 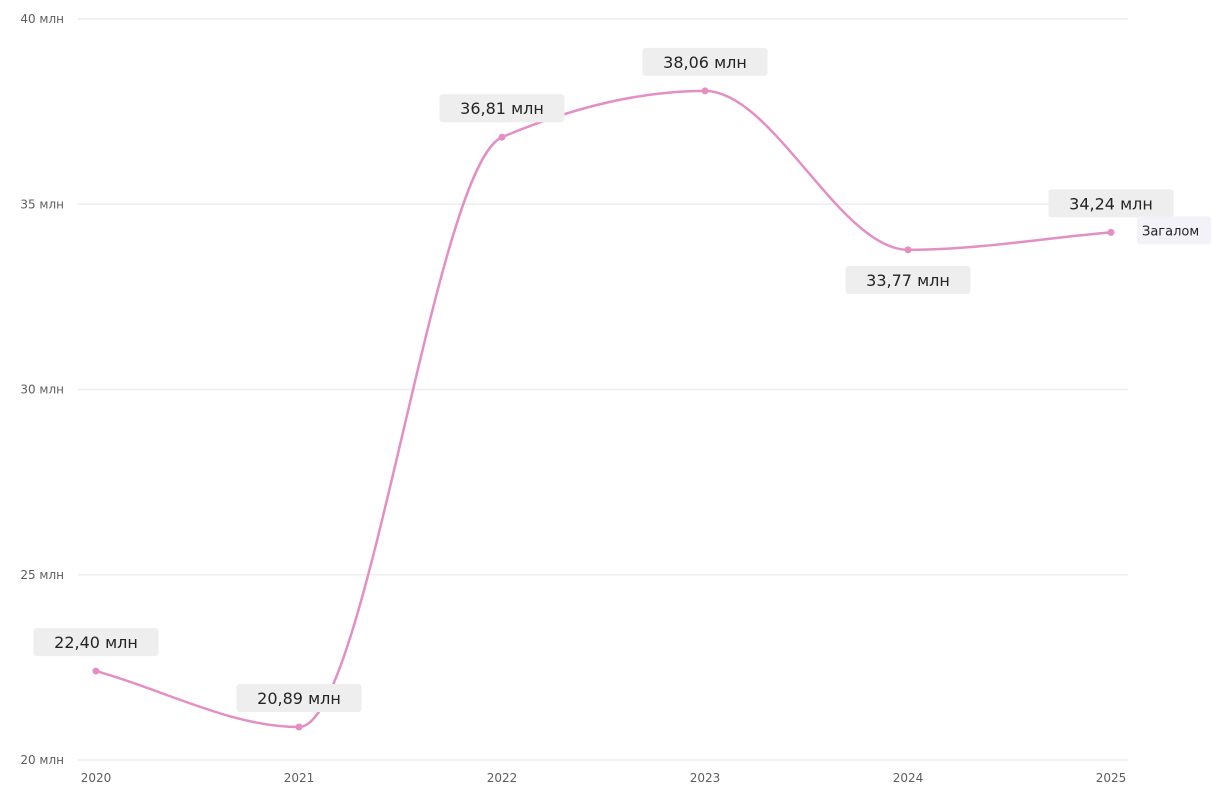 What do you see at coordinates (299, 778) in the screenshot?
I see `x-tick-label: 2021` at bounding box center [299, 778].